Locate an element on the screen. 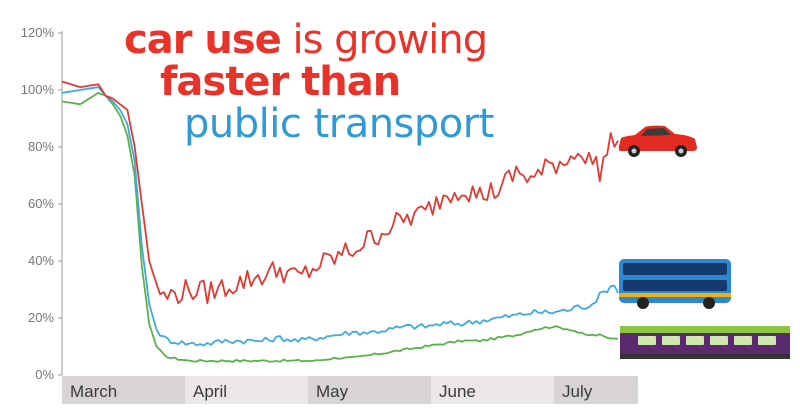 The width and height of the screenshot is (800, 420). month-label: March is located at coordinates (93, 391).